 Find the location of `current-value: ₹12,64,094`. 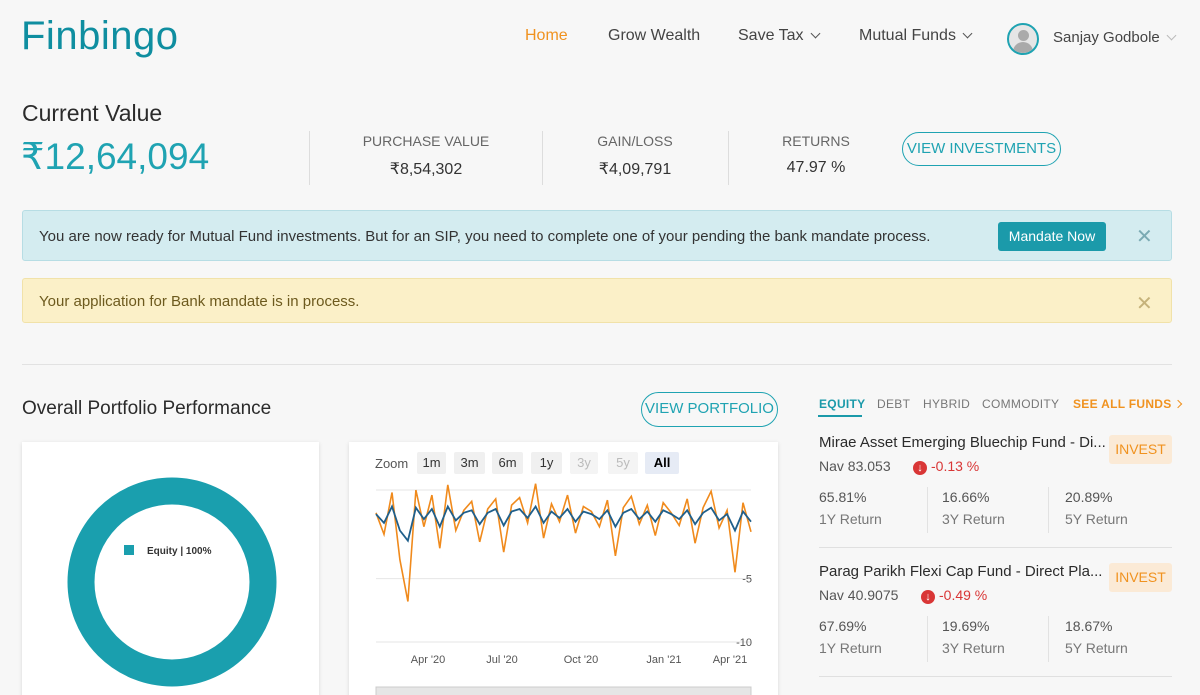

current-value: ₹12,64,094 is located at coordinates (115, 156).